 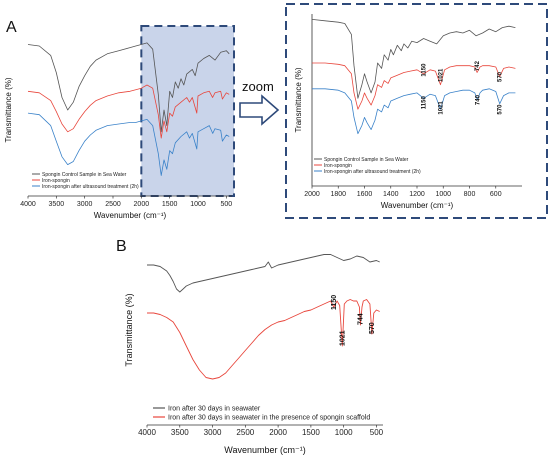 What do you see at coordinates (478, 65) in the screenshot?
I see `peak-label: 742` at bounding box center [478, 65].